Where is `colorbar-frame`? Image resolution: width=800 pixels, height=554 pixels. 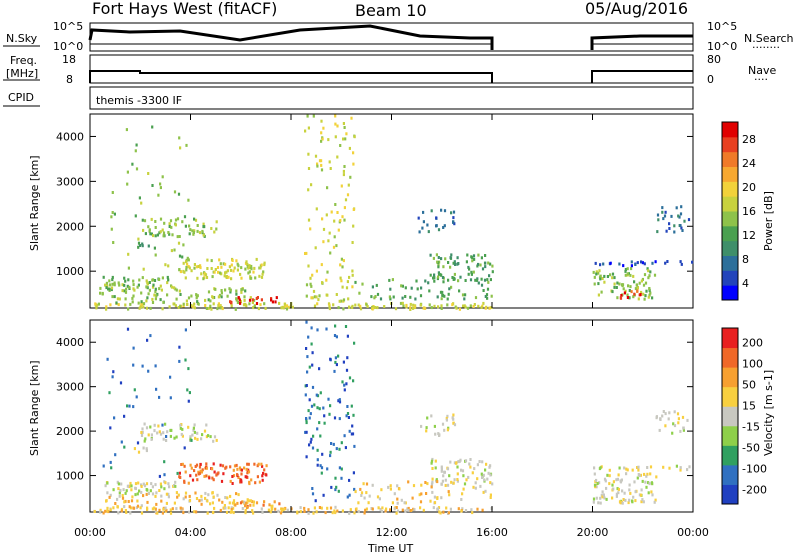
colorbar-frame is located at coordinates (730, 416).